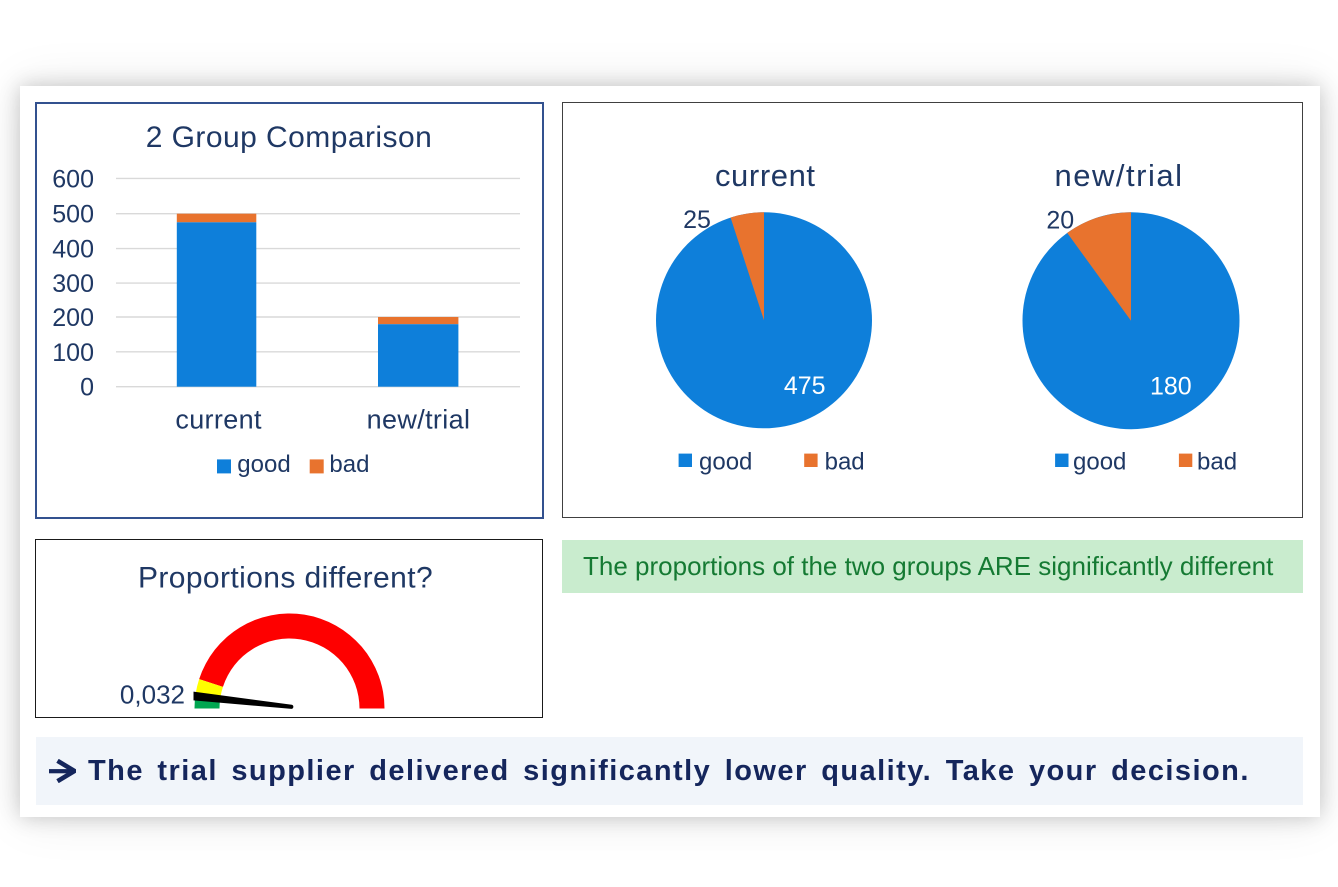  I want to click on svg-text: 300, so click(73, 284).